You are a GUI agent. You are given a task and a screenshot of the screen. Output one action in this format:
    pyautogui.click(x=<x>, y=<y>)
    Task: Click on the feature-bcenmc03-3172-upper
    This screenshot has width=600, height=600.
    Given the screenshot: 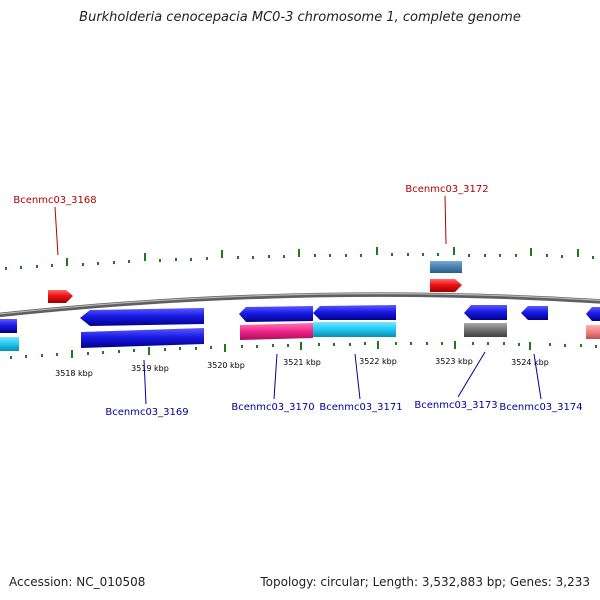 What is the action you would take?
    pyautogui.click(x=446, y=267)
    